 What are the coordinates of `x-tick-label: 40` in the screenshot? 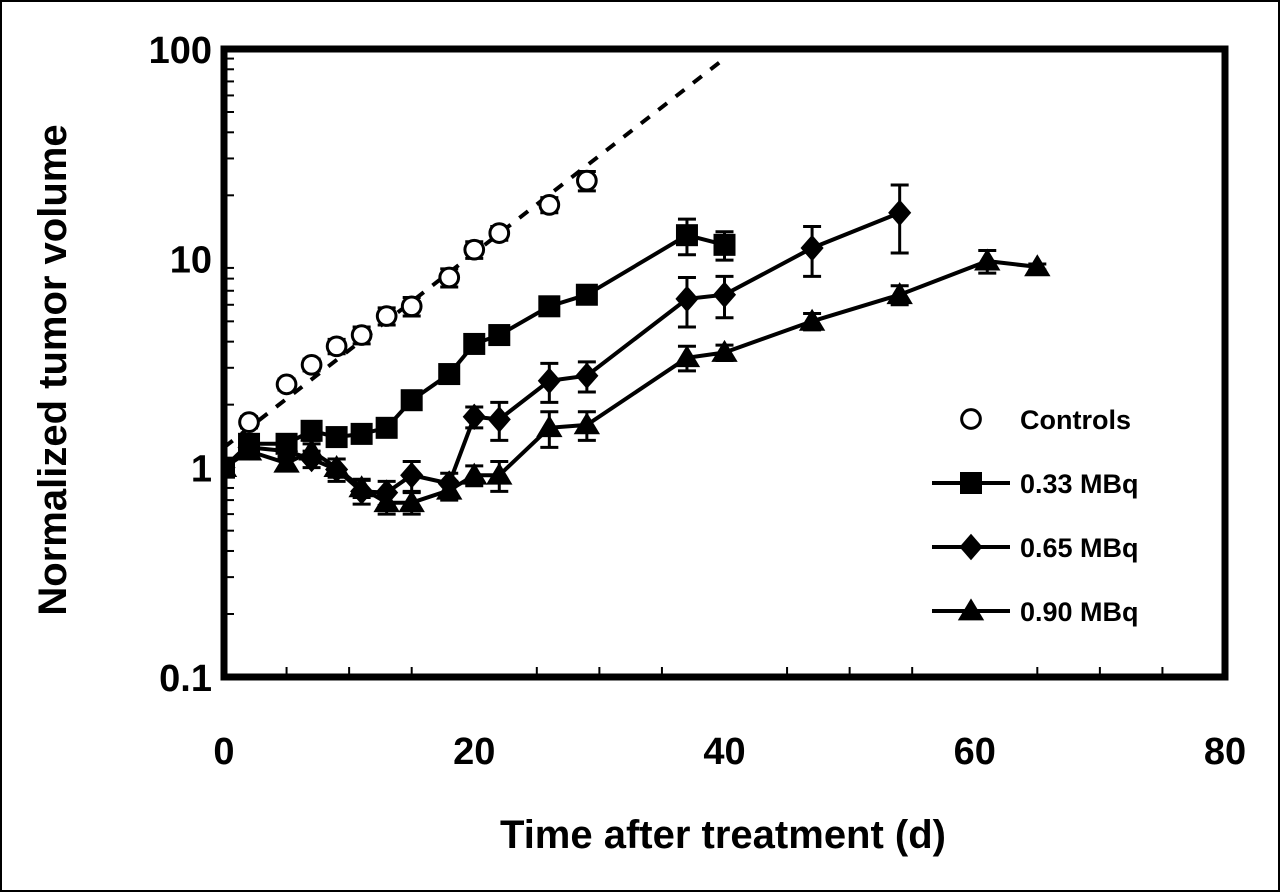 It's located at (724, 752).